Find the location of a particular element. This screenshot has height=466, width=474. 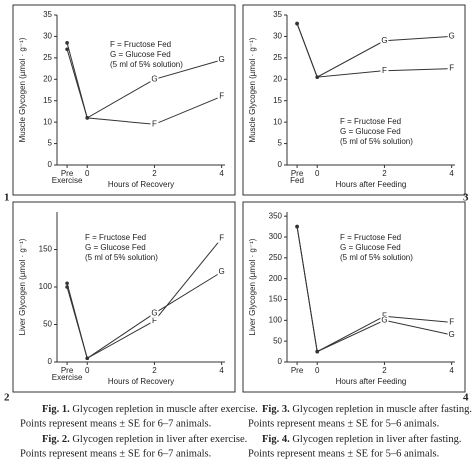

y-tick-label: 15 is located at coordinates (277, 100).